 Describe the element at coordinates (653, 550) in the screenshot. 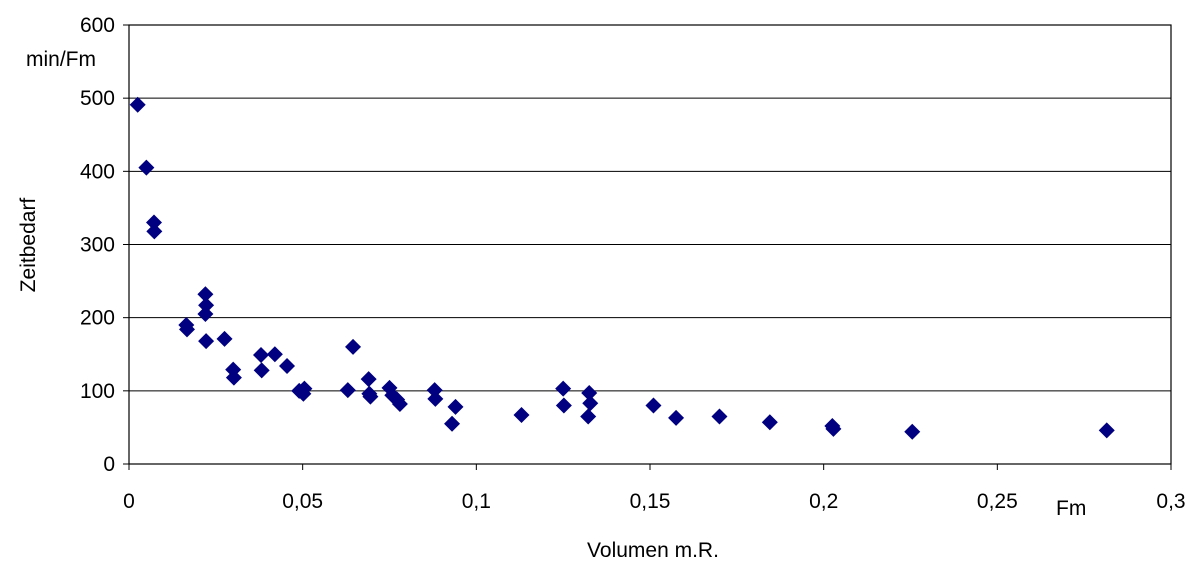

I see `x-axis-label: Volumen m.R.` at that location.